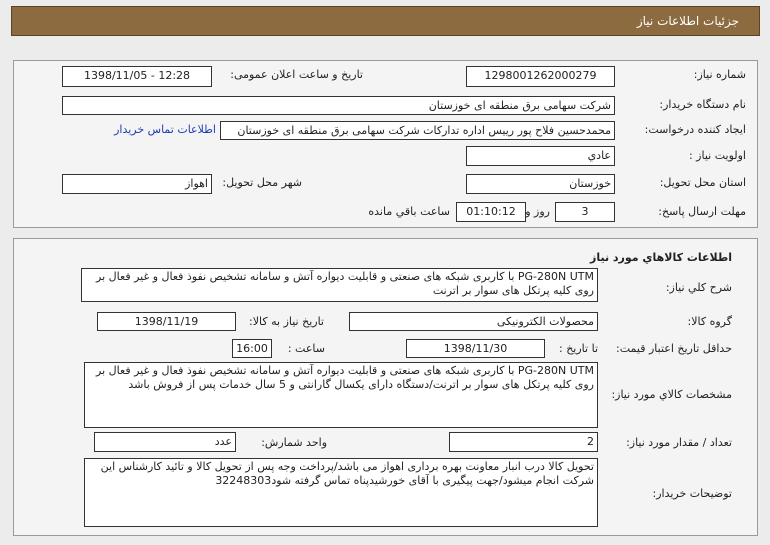 This screenshot has width=770, height=545. I want to click on city-label: شهر محل تحویل:, so click(262, 182).